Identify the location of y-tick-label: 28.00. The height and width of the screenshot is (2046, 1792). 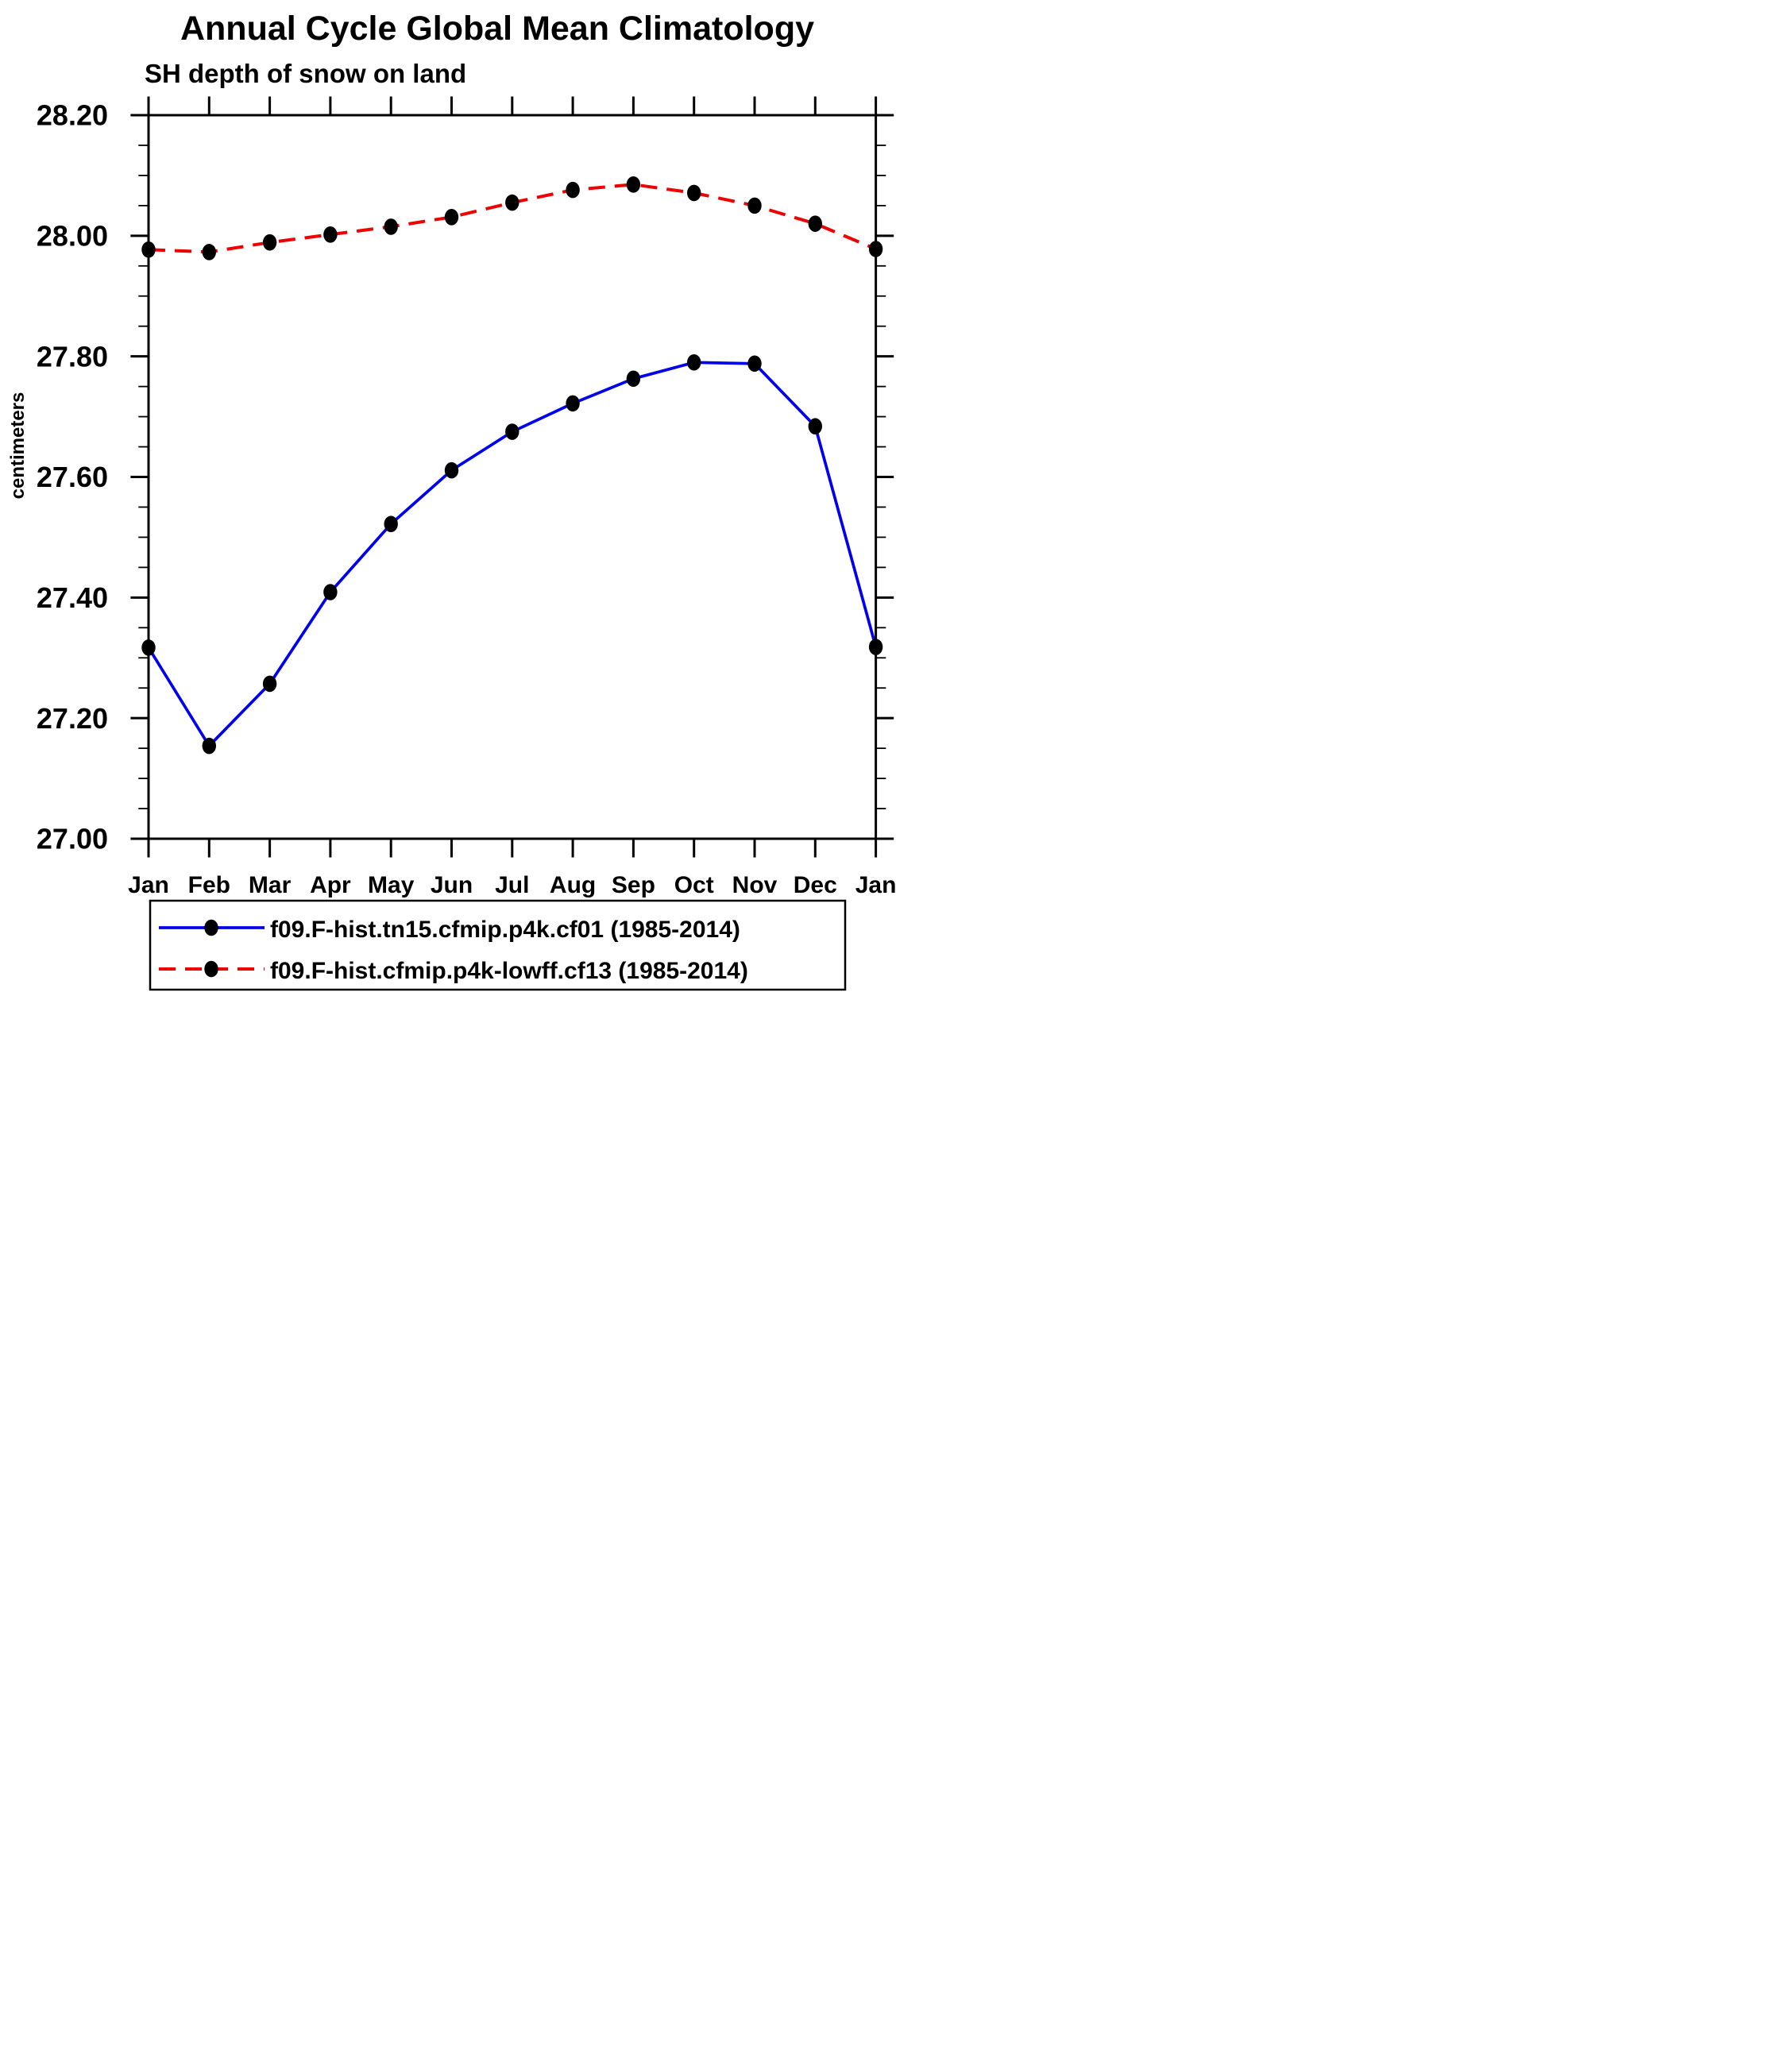
(72, 235).